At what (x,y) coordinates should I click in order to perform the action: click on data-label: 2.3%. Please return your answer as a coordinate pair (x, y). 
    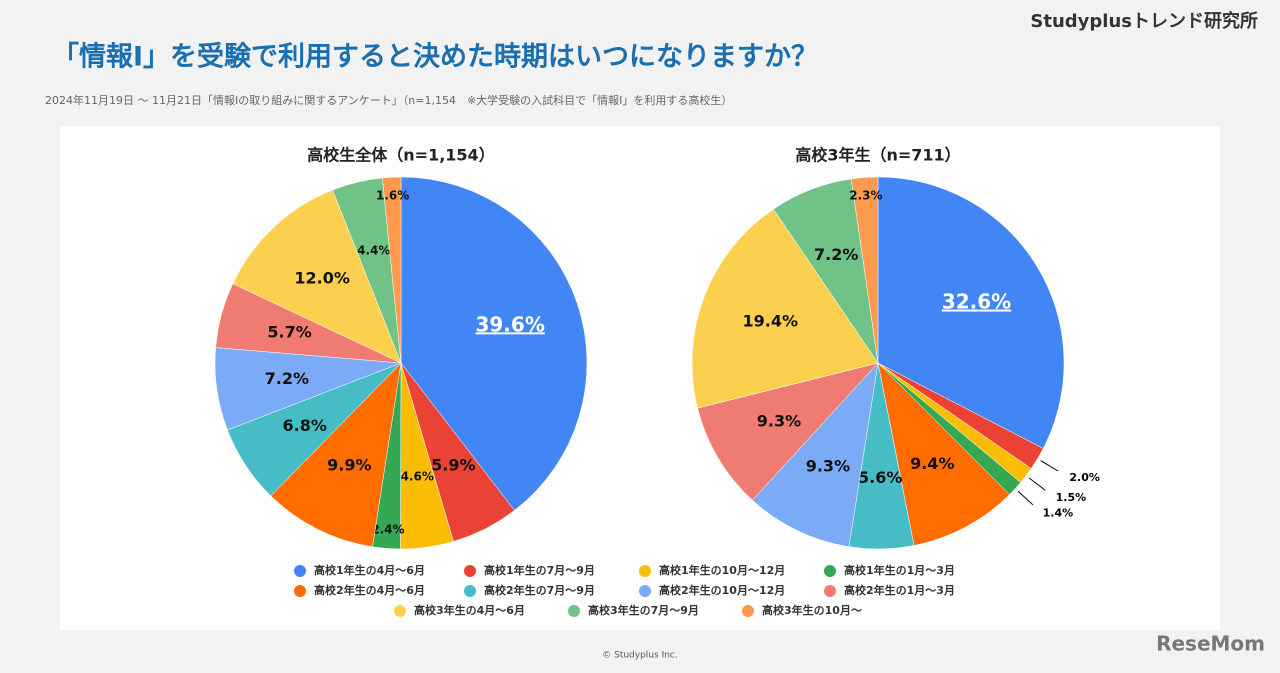
    Looking at the image, I should click on (865, 196).